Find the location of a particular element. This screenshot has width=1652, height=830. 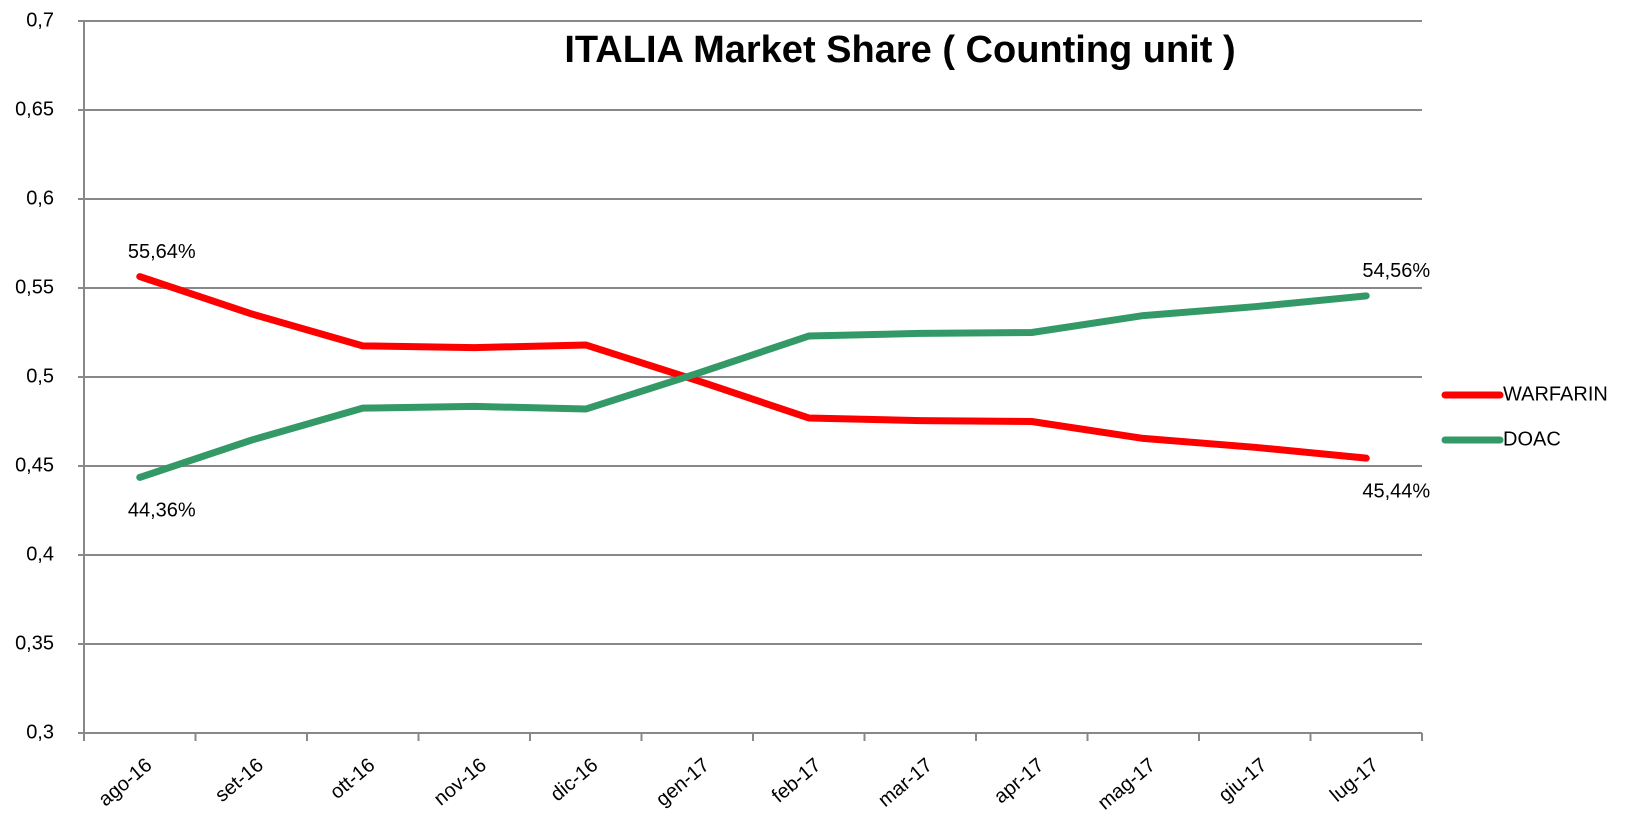

y-tick-label: 0,5 is located at coordinates (40, 376).